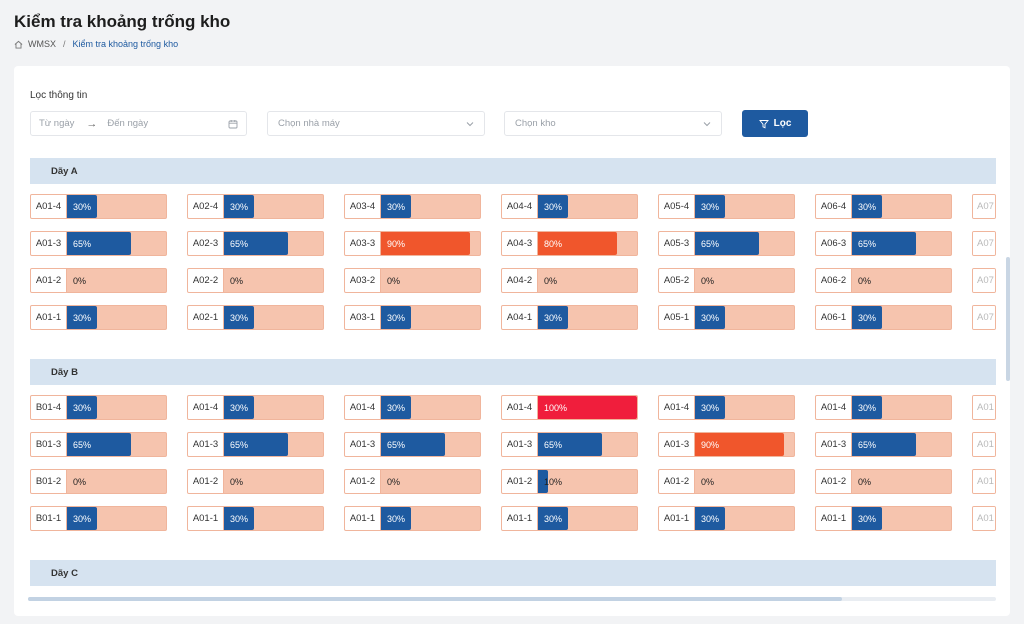 The height and width of the screenshot is (624, 1024). What do you see at coordinates (233, 124) in the screenshot?
I see `calendar-icon` at bounding box center [233, 124].